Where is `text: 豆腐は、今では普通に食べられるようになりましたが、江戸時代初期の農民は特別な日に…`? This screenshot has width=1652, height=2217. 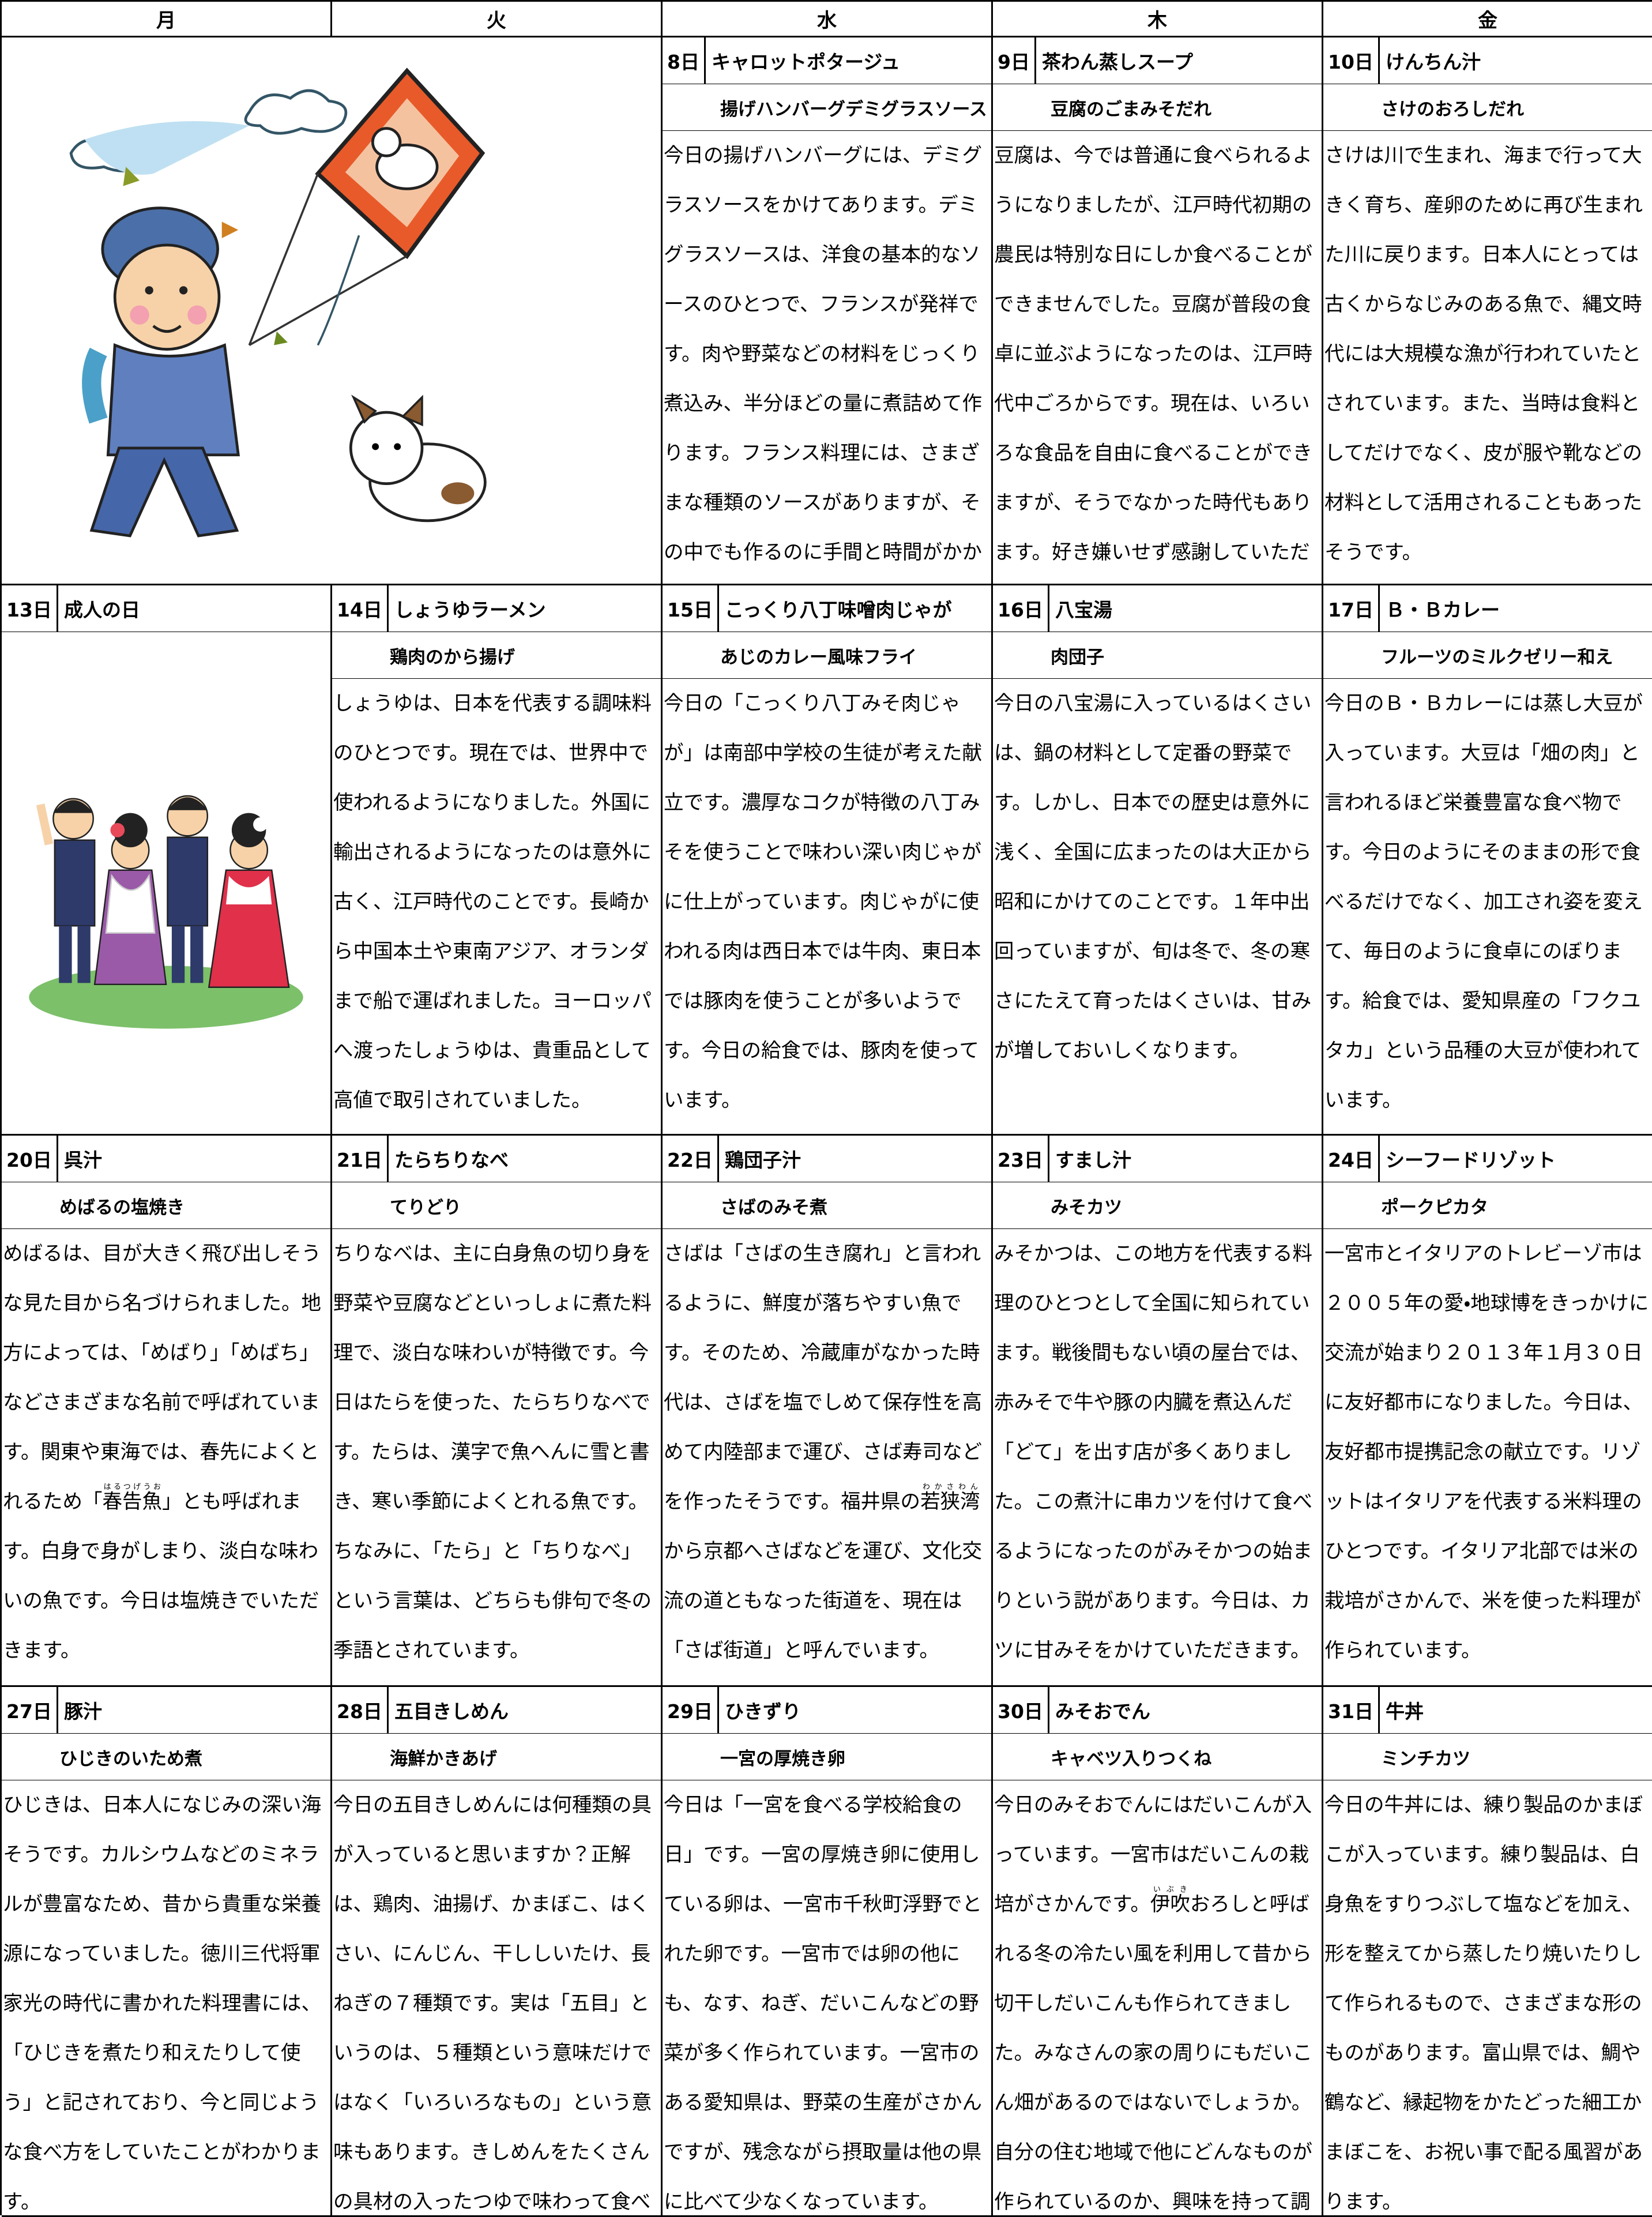
text: 豆腐は、今では普通に食べられるようになりましたが、江戸時代初期の農民は特別な日に… is located at coordinates (1153, 354).